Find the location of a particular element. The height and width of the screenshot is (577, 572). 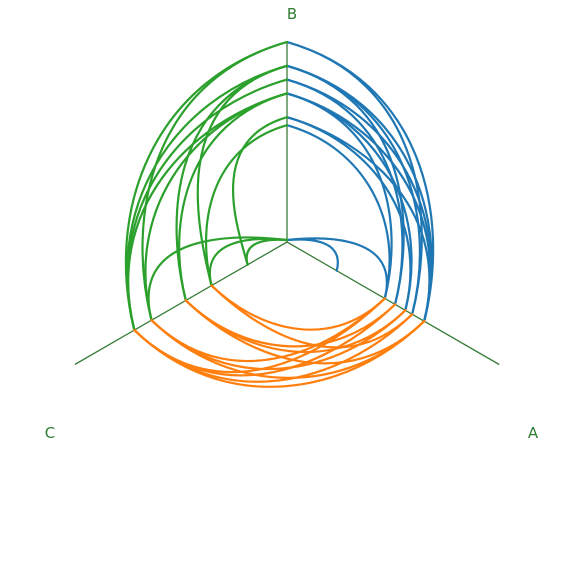

axis-label-c: C is located at coordinates (50, 433).